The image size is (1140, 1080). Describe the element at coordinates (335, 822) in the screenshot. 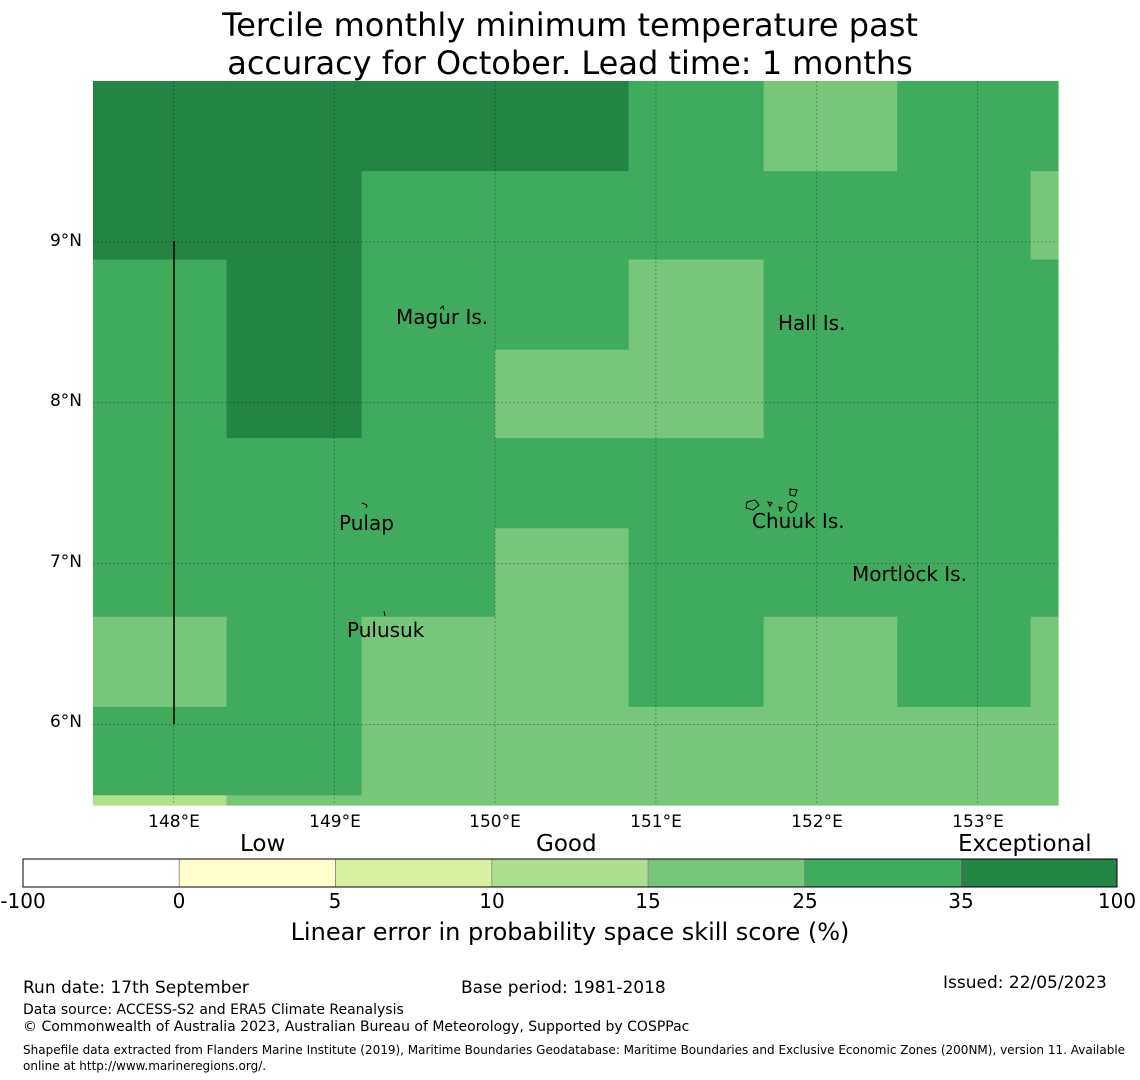

I see `lon-label-149e: 149°E` at that location.